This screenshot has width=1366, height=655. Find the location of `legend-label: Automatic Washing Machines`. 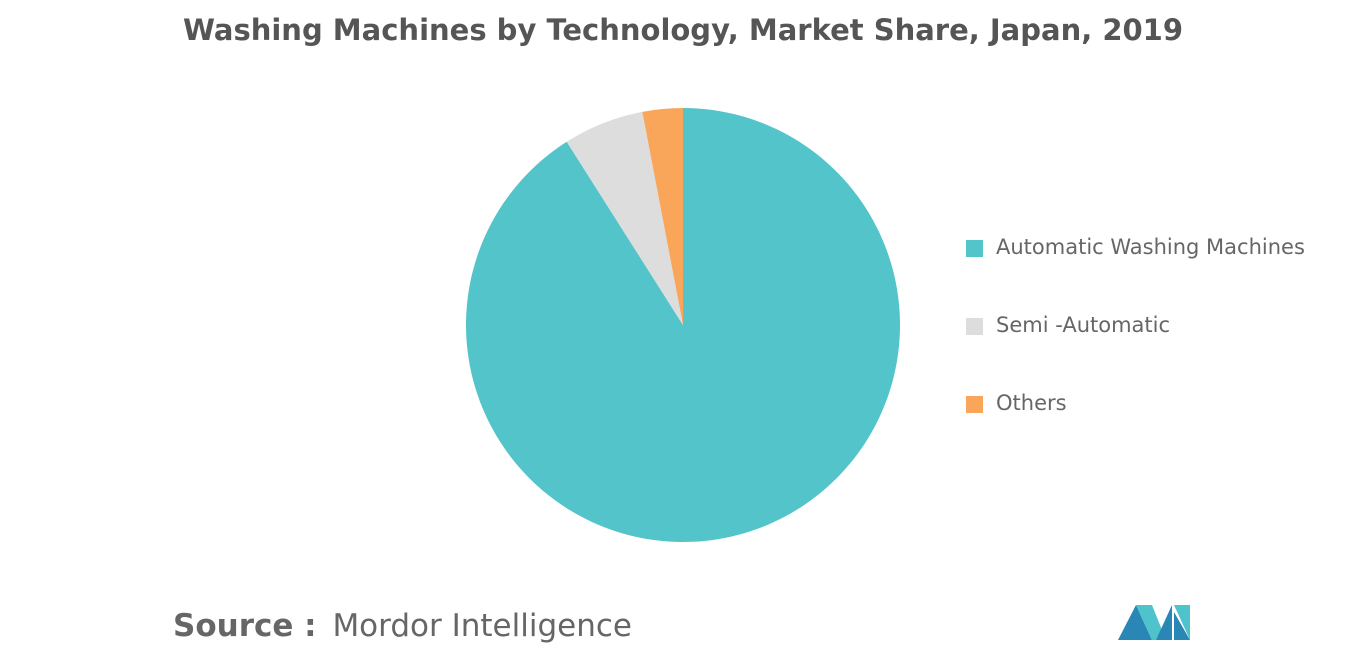

legend-label: Automatic Washing Machines is located at coordinates (1150, 247).